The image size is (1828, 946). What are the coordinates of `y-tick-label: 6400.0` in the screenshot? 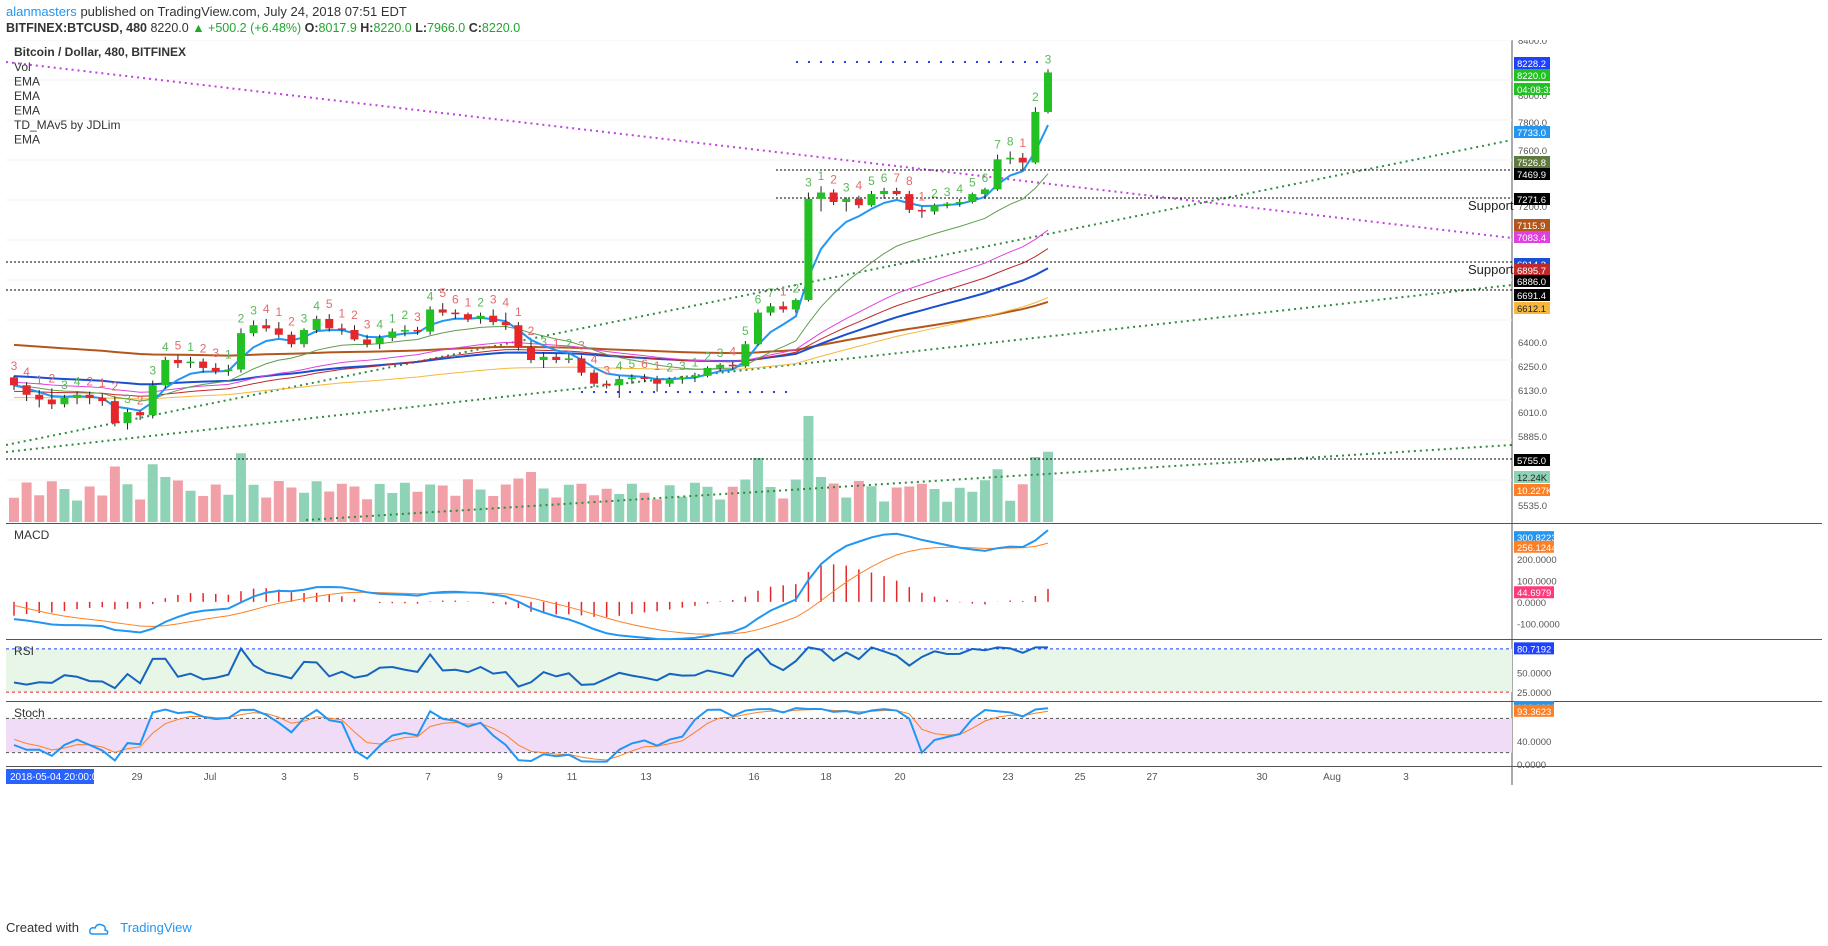 It's located at (1532, 343).